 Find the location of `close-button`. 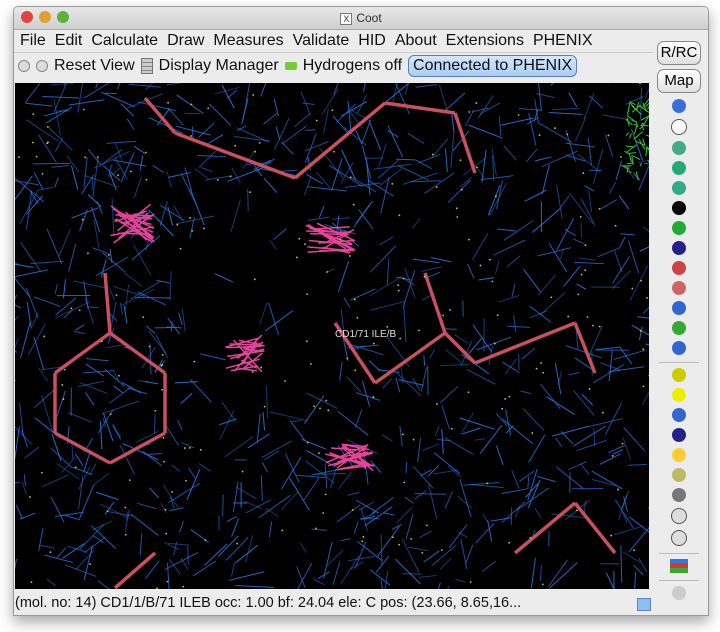

close-button is located at coordinates (27, 17).